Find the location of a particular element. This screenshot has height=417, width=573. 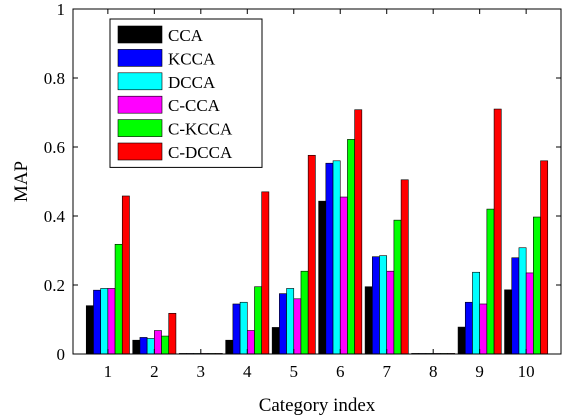

legend-box is located at coordinates (186, 93).